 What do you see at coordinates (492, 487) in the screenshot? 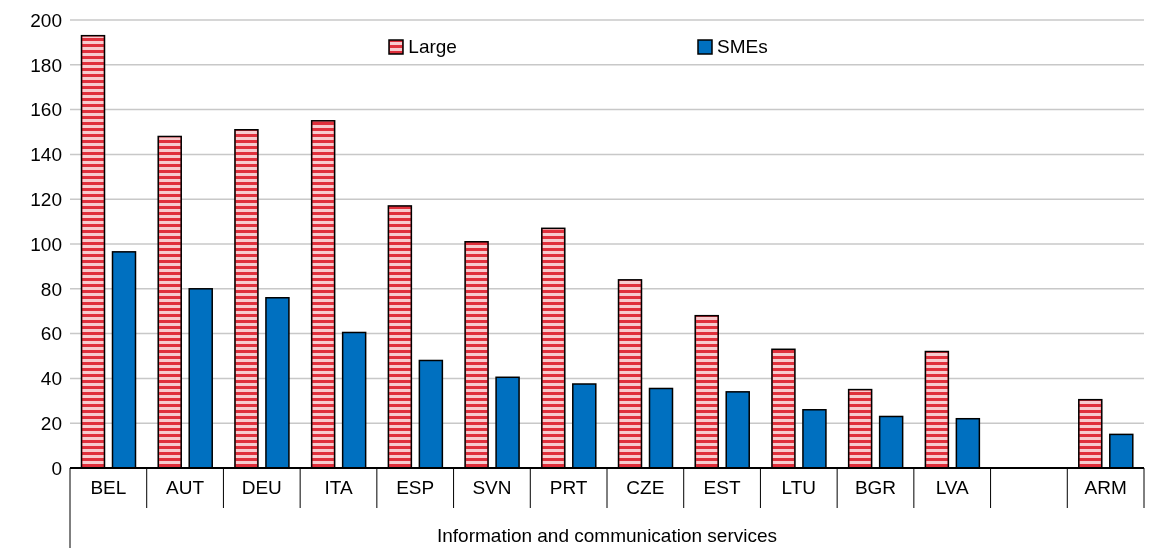
I see `x-tick-label: SVN` at bounding box center [492, 487].